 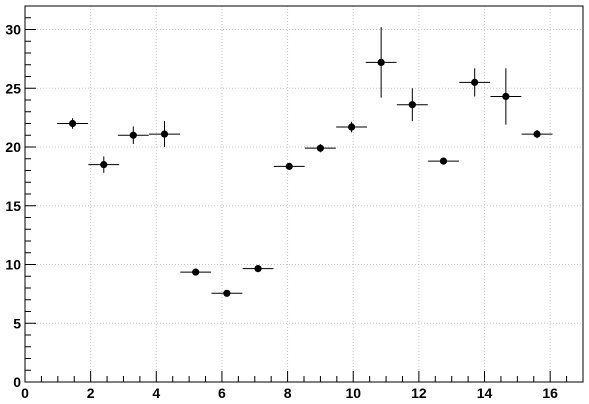 I want to click on x-tick-label: 8, so click(x=288, y=393).